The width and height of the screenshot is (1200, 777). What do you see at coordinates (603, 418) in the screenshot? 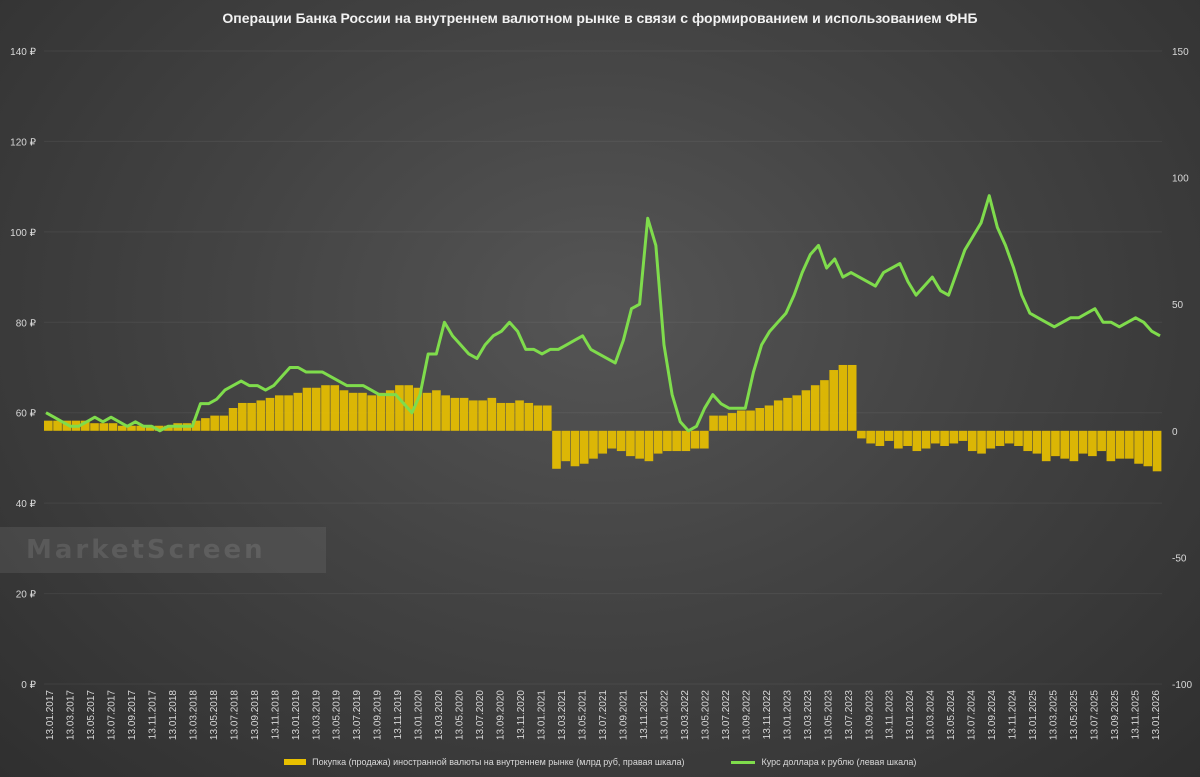
I see `bar-series` at bounding box center [603, 418].